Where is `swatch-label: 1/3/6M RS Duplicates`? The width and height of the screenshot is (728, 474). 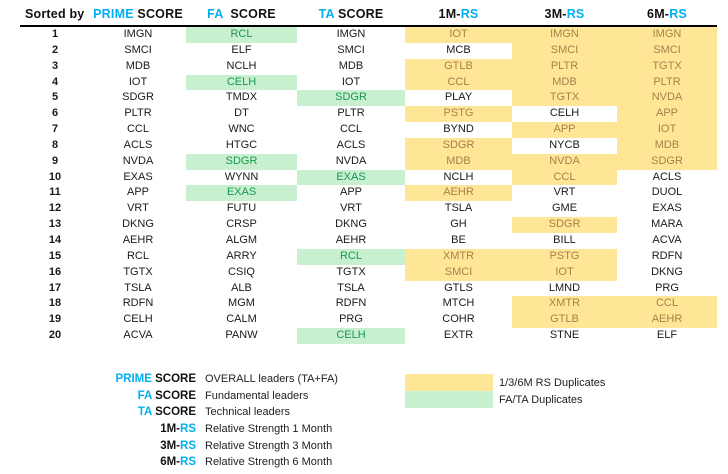
swatch-label: 1/3/6M RS Duplicates is located at coordinates (552, 382).